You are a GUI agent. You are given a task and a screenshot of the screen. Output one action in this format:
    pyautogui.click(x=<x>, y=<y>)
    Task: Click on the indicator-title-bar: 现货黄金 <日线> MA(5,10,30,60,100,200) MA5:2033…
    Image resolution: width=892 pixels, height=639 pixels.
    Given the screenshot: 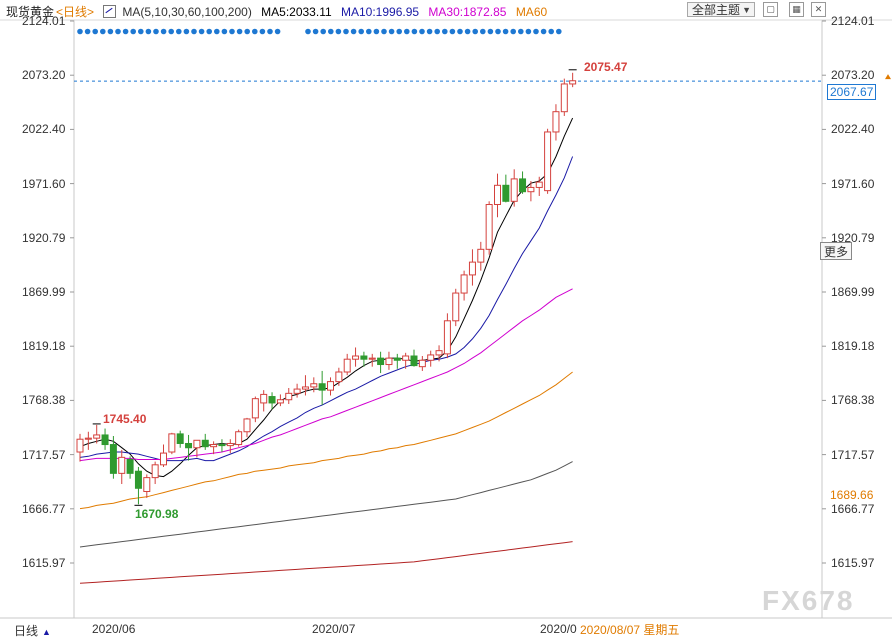 What is the action you would take?
    pyautogui.click(x=279, y=11)
    